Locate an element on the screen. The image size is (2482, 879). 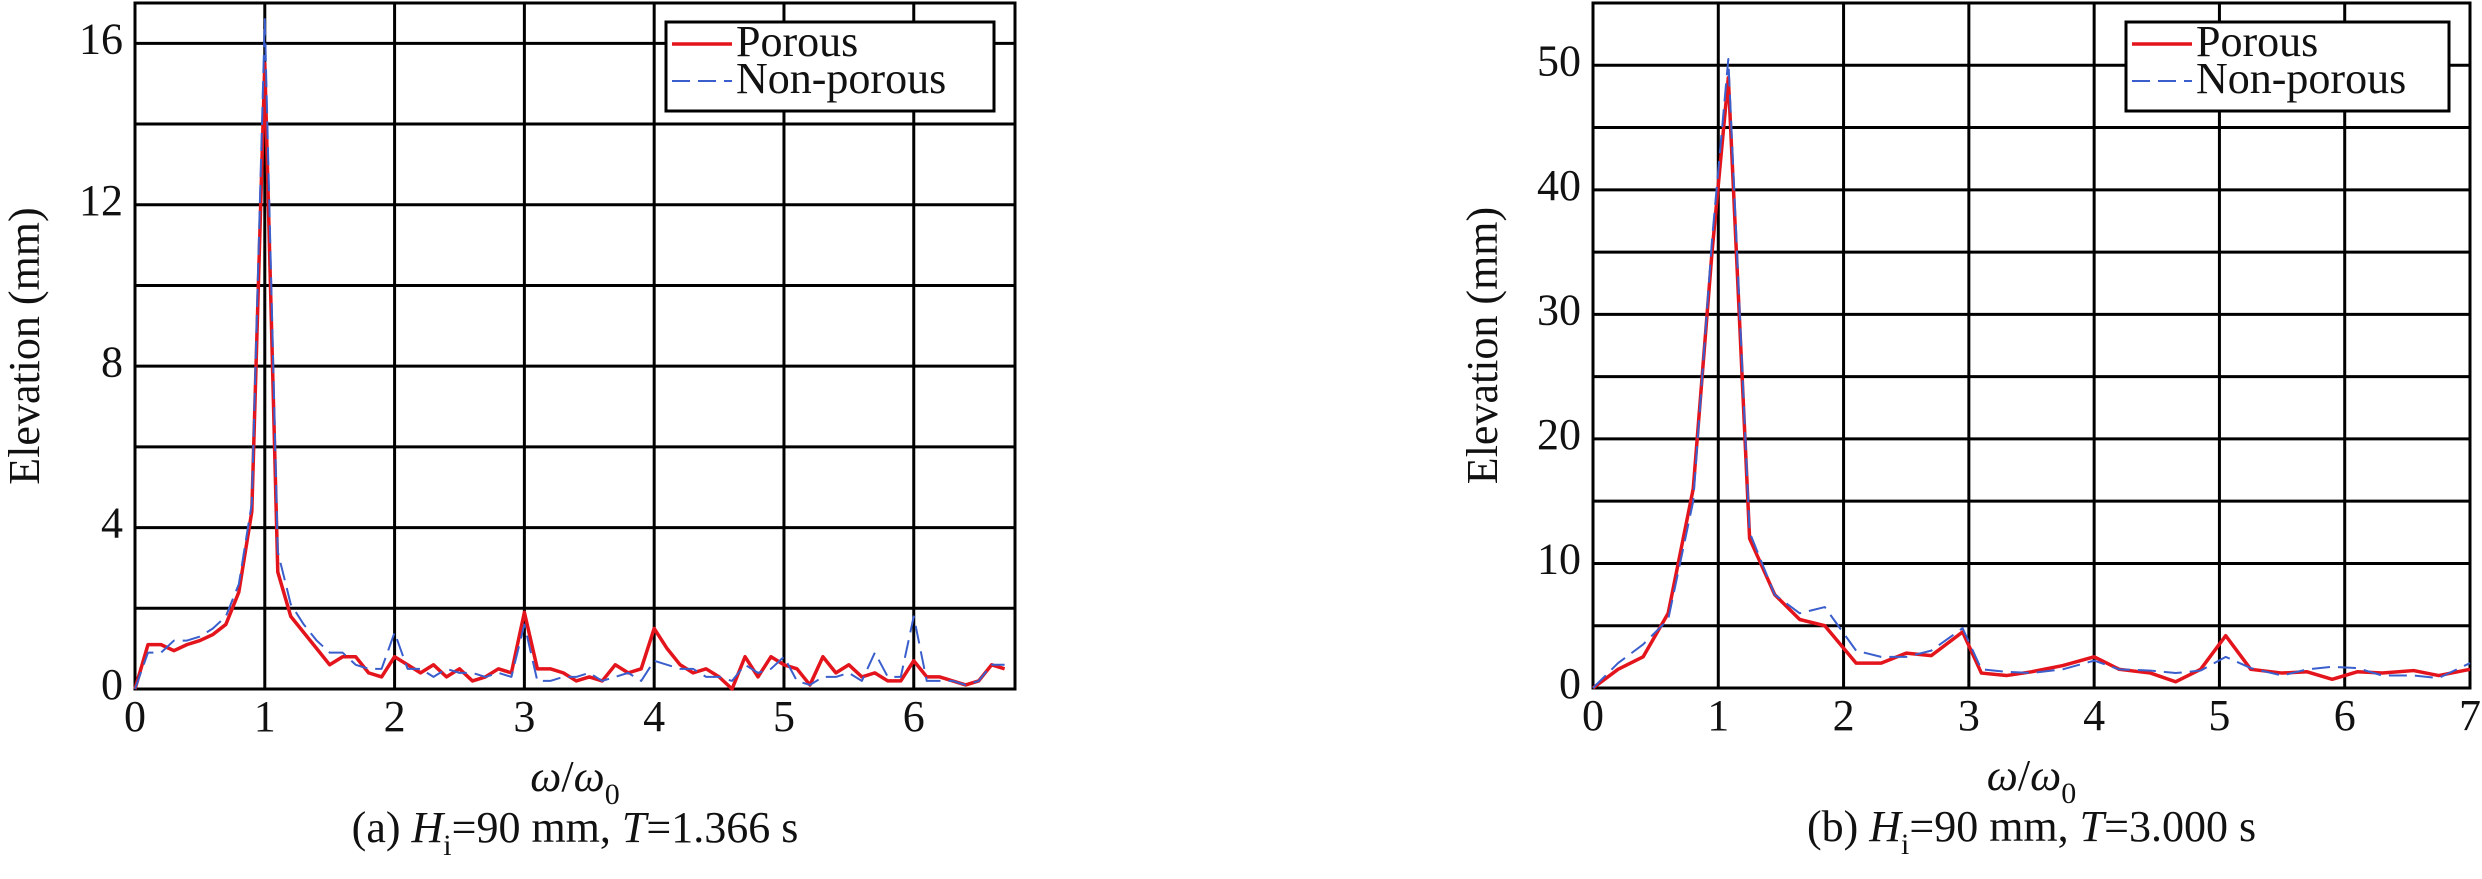
y-tick-label: 16 is located at coordinates (101, 38).